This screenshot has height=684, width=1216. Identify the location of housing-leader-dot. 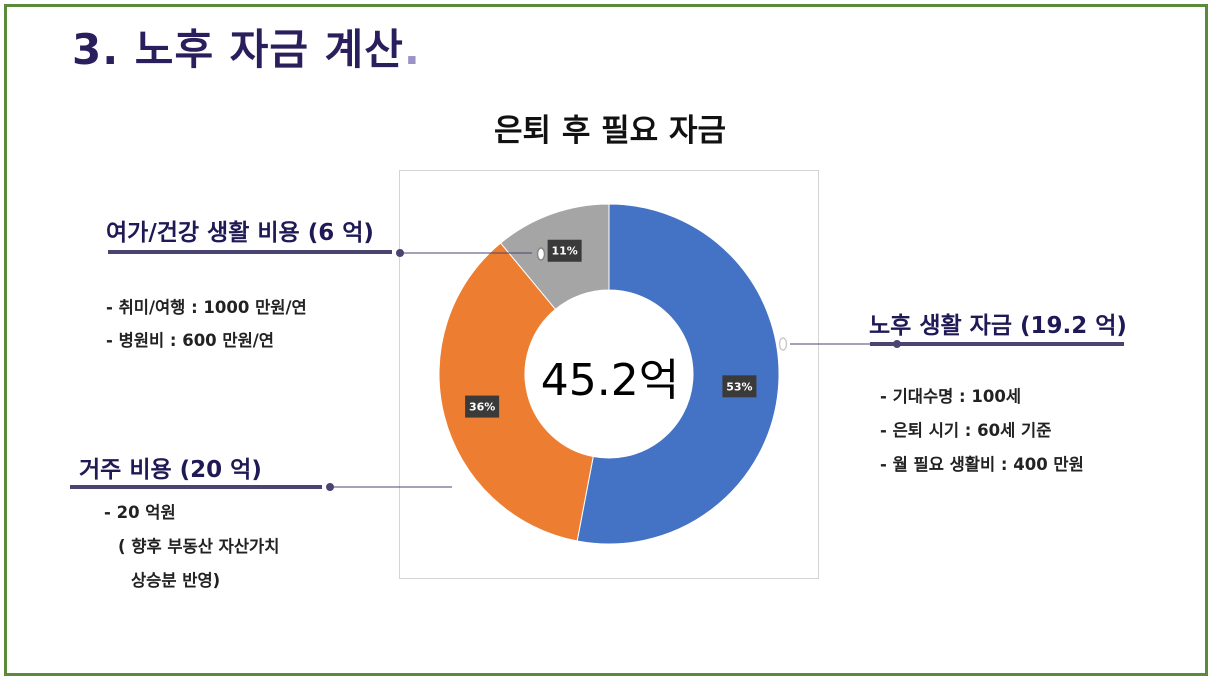
(330, 487).